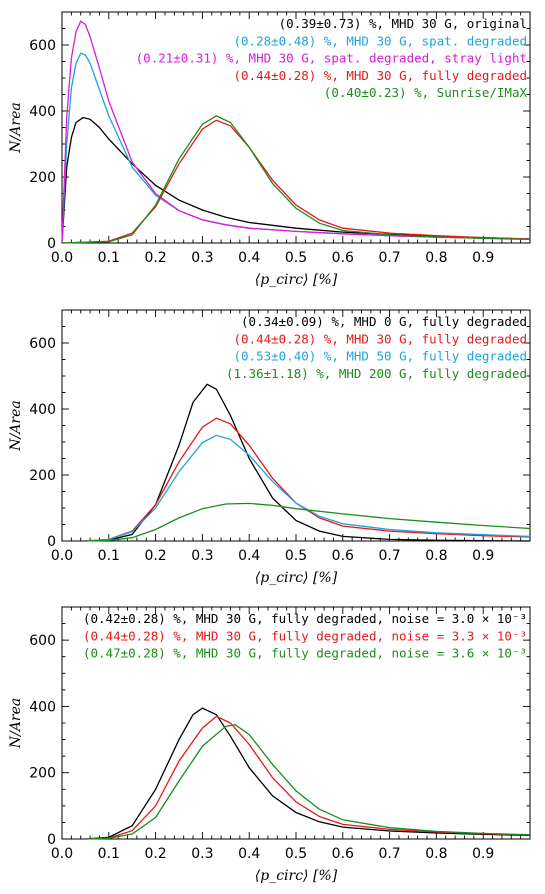  Describe the element at coordinates (376, 373) in the screenshot. I see `legend-entry-4: (1.36±1.18) %, MHD 200 G, fully degraded` at that location.